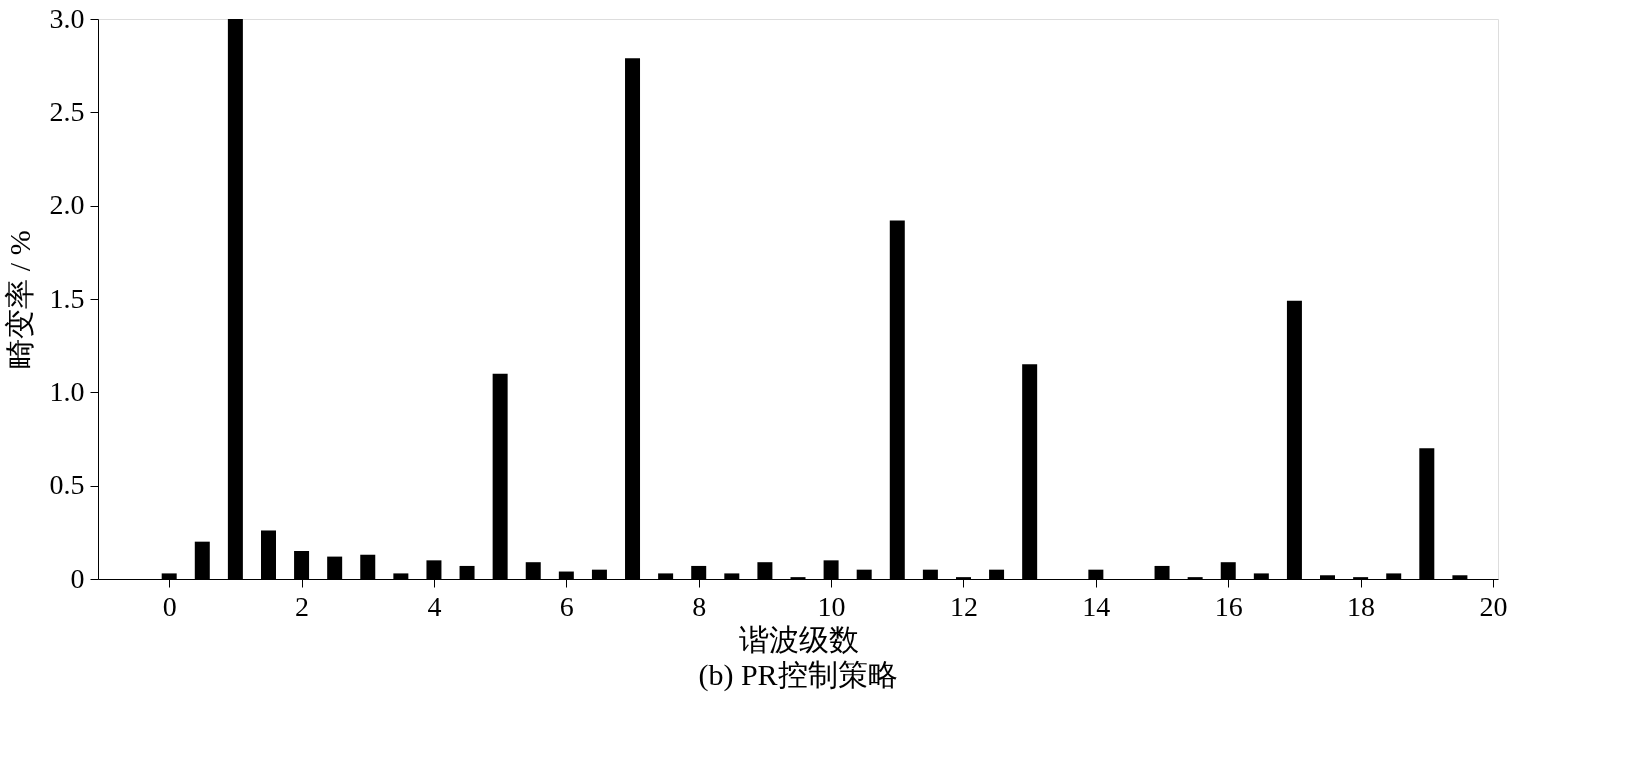  I want to click on x-tick-label: 14, so click(1096, 606).